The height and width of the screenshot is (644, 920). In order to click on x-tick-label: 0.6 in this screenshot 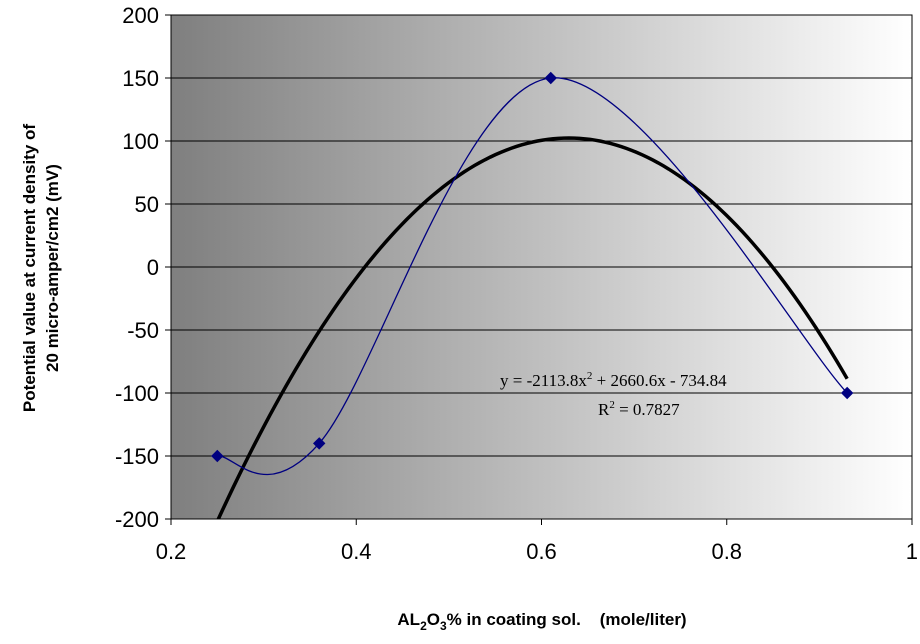, I will do `click(541, 551)`.